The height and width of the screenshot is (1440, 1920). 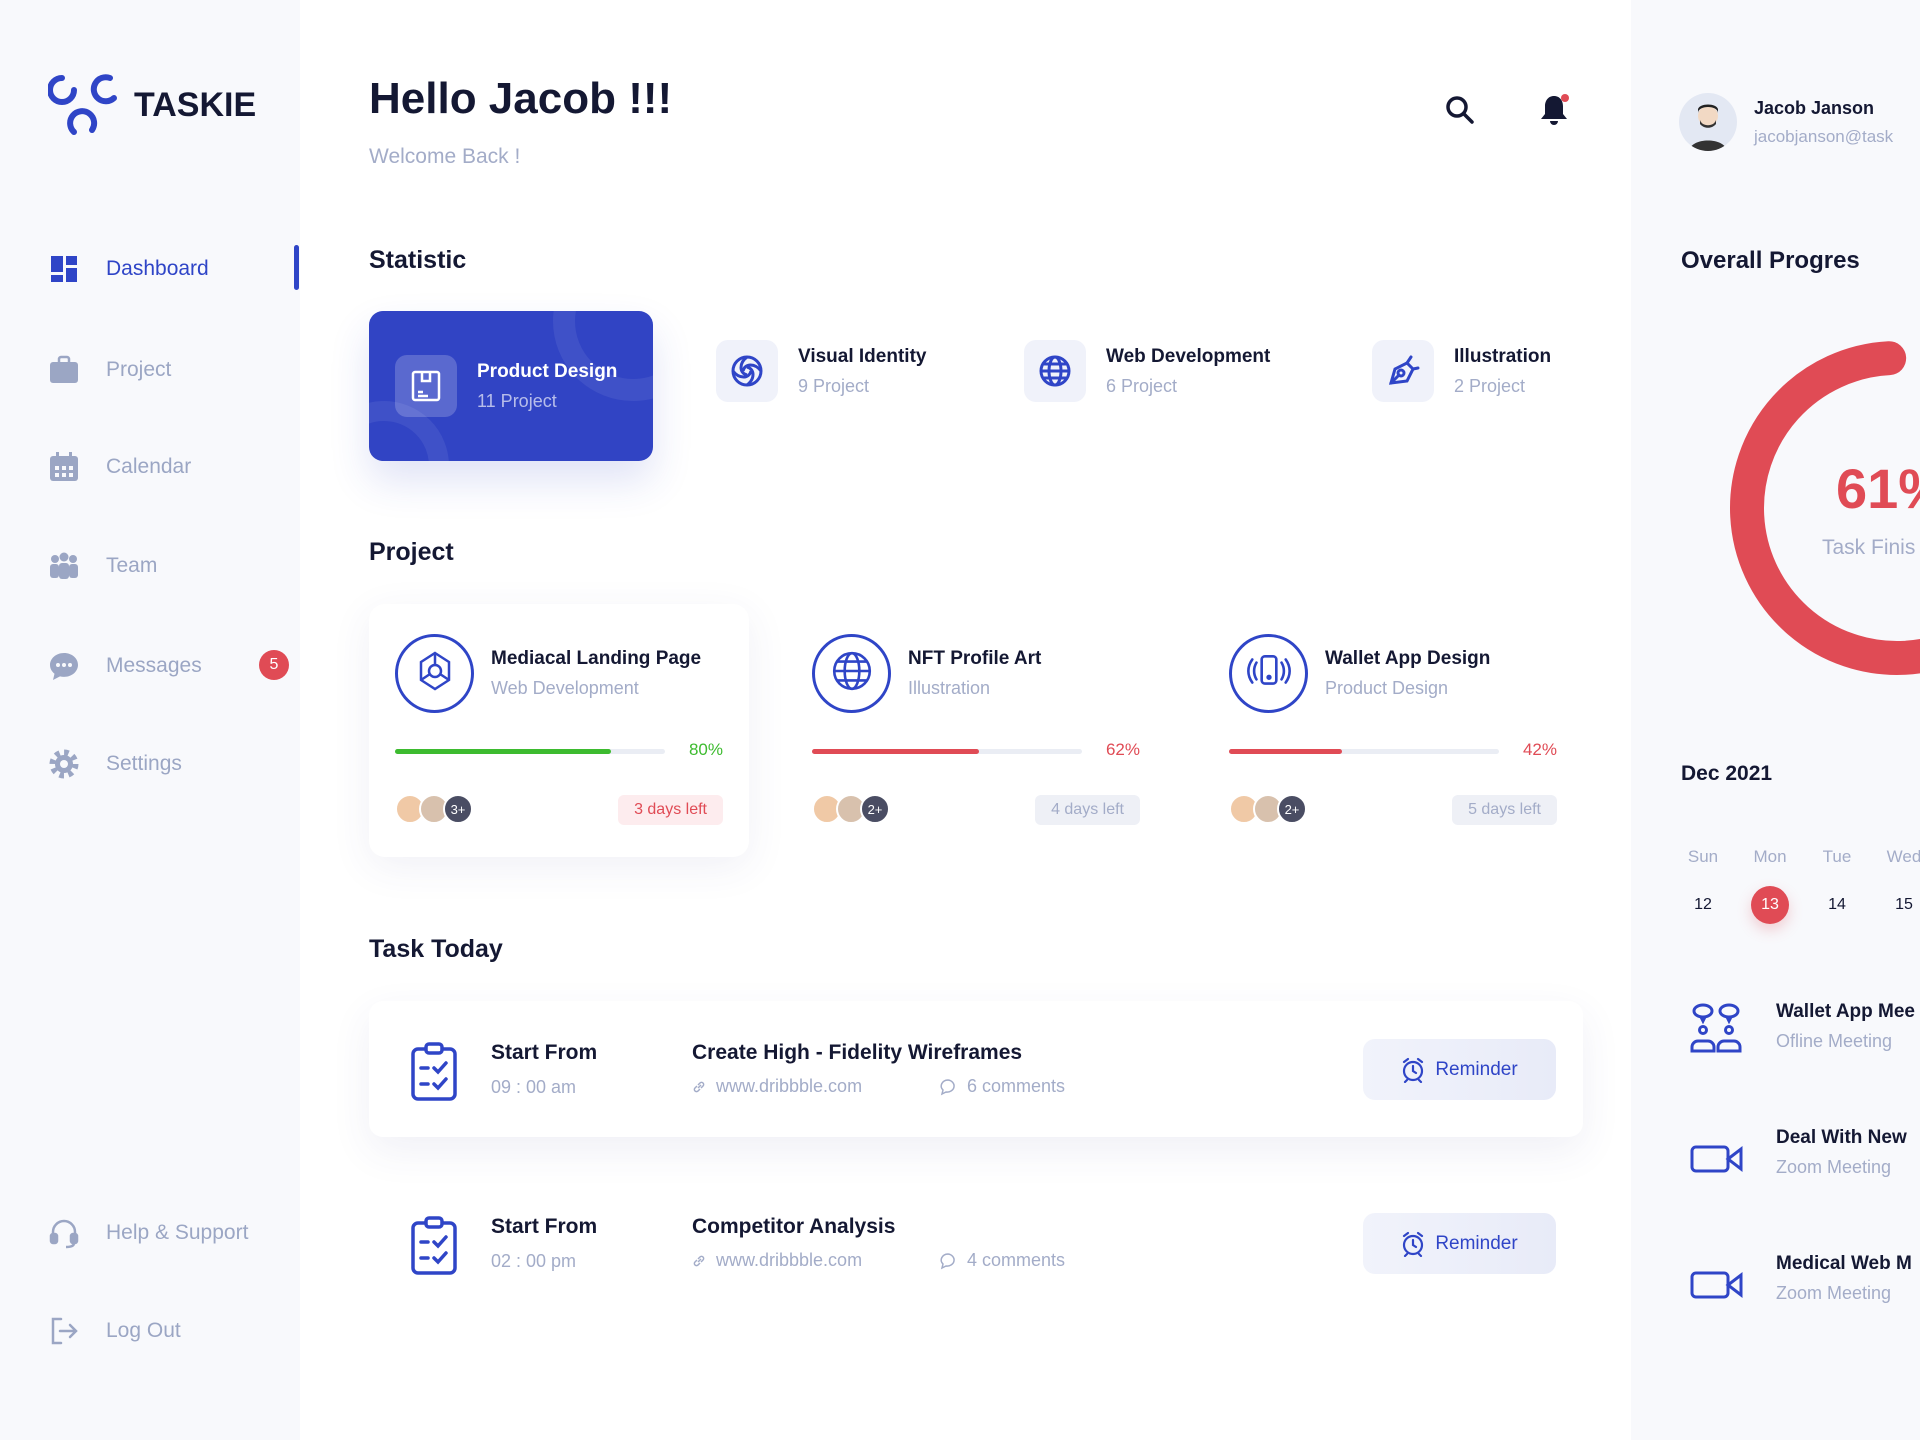 I want to click on meeting-title: Deal With New, so click(x=1841, y=1137).